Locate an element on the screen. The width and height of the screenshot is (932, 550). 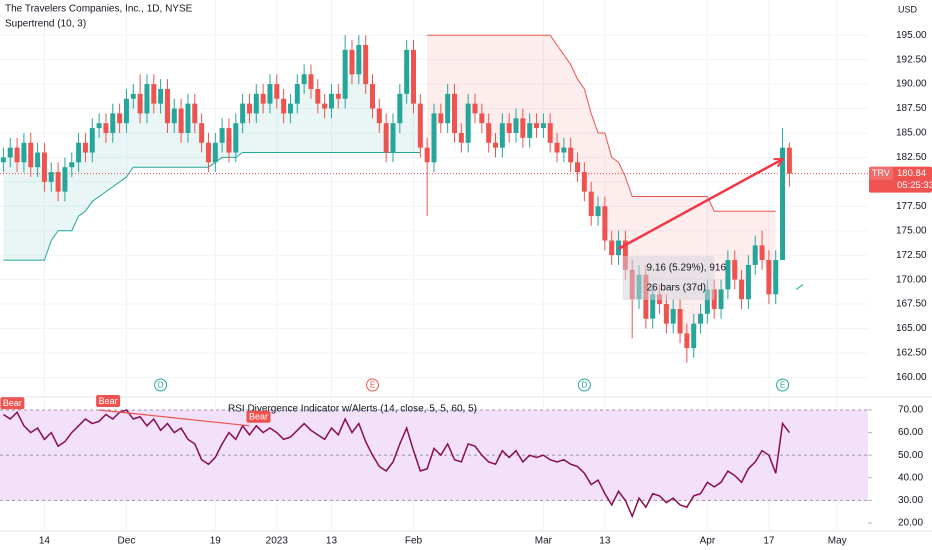
y-tick-label: 30.00 is located at coordinates (910, 500).